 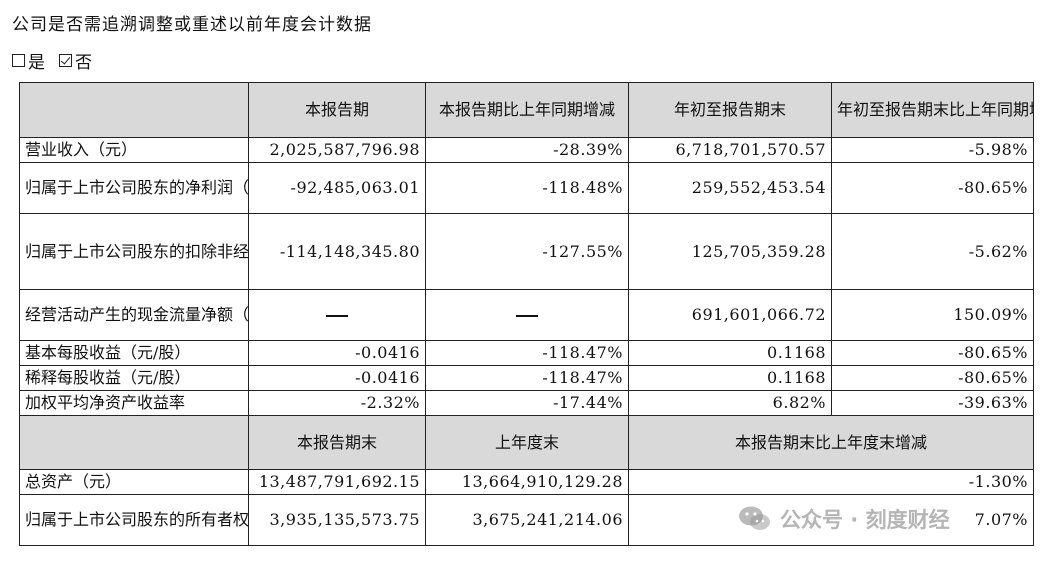 I want to click on cell-value: -39.63%, so click(x=932, y=403).